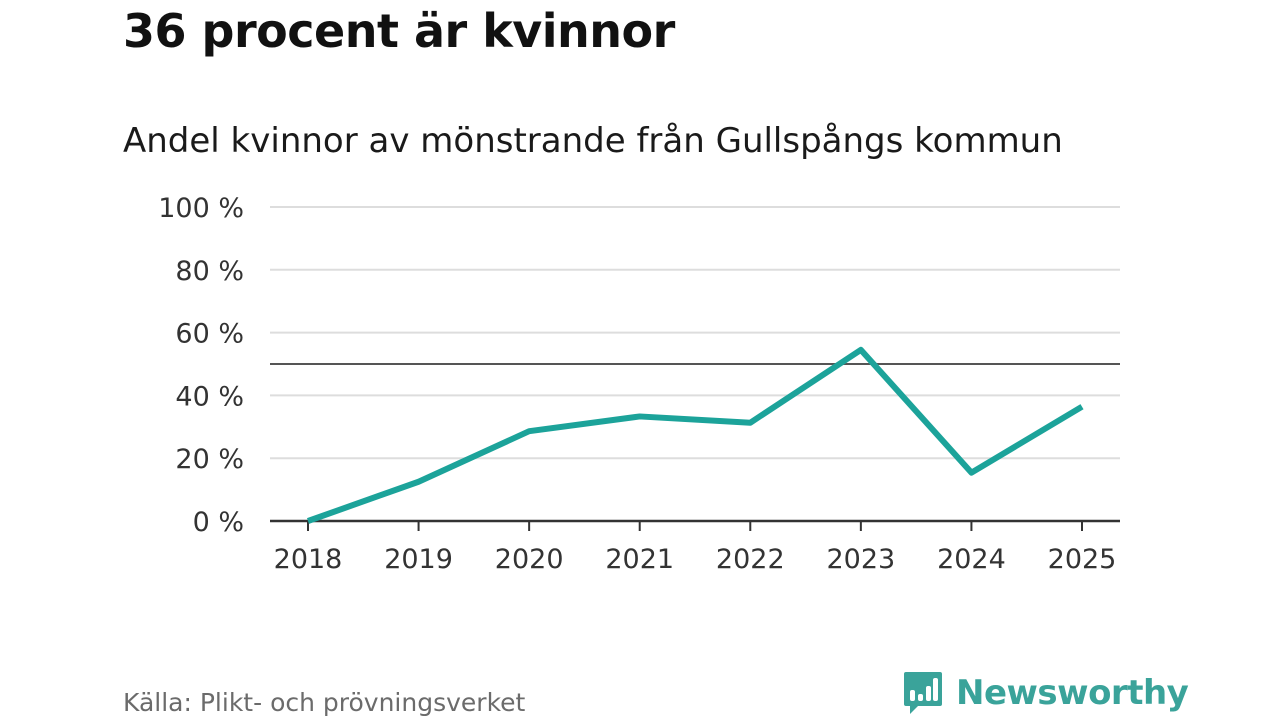 This screenshot has height=720, width=1280. I want to click on y-tick-label: 20 %, so click(209, 459).